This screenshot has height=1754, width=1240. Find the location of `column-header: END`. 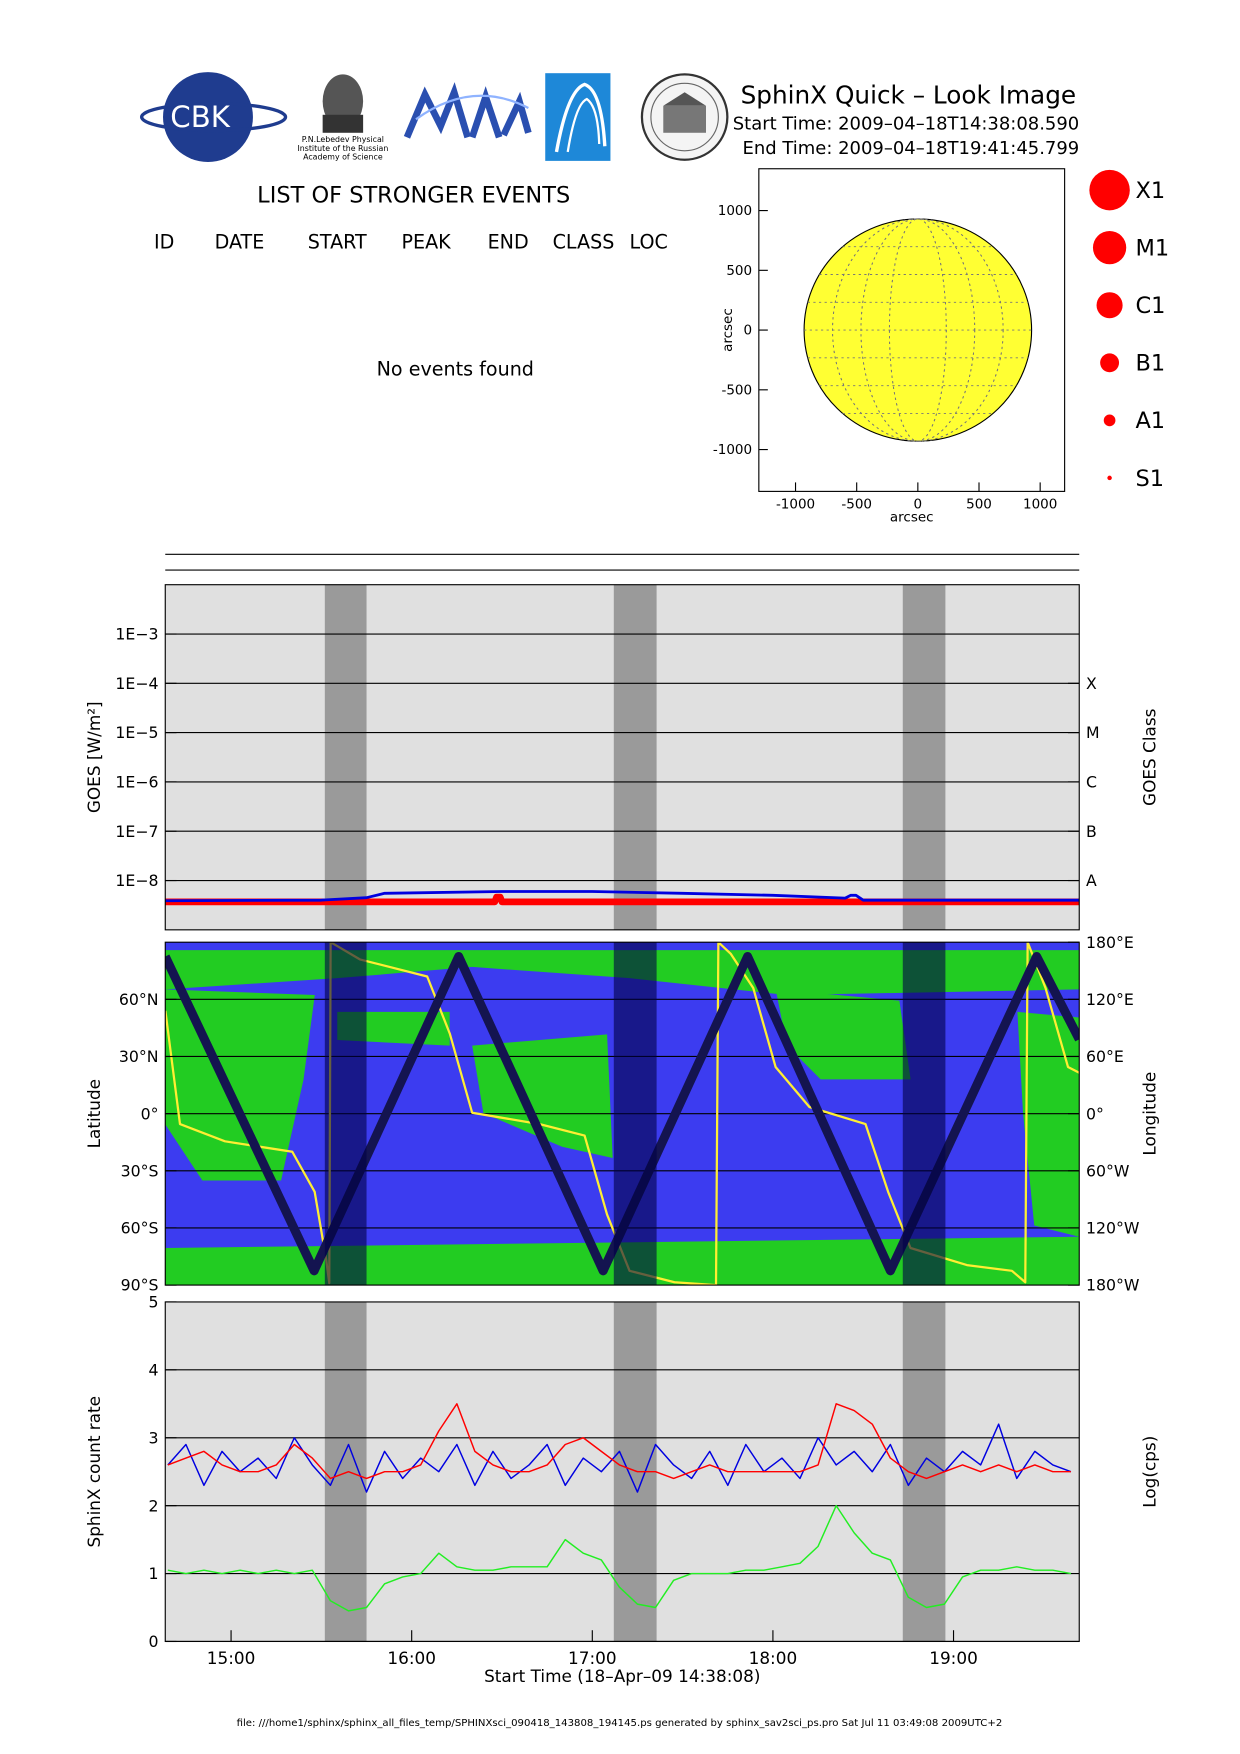

column-header: END is located at coordinates (508, 242).